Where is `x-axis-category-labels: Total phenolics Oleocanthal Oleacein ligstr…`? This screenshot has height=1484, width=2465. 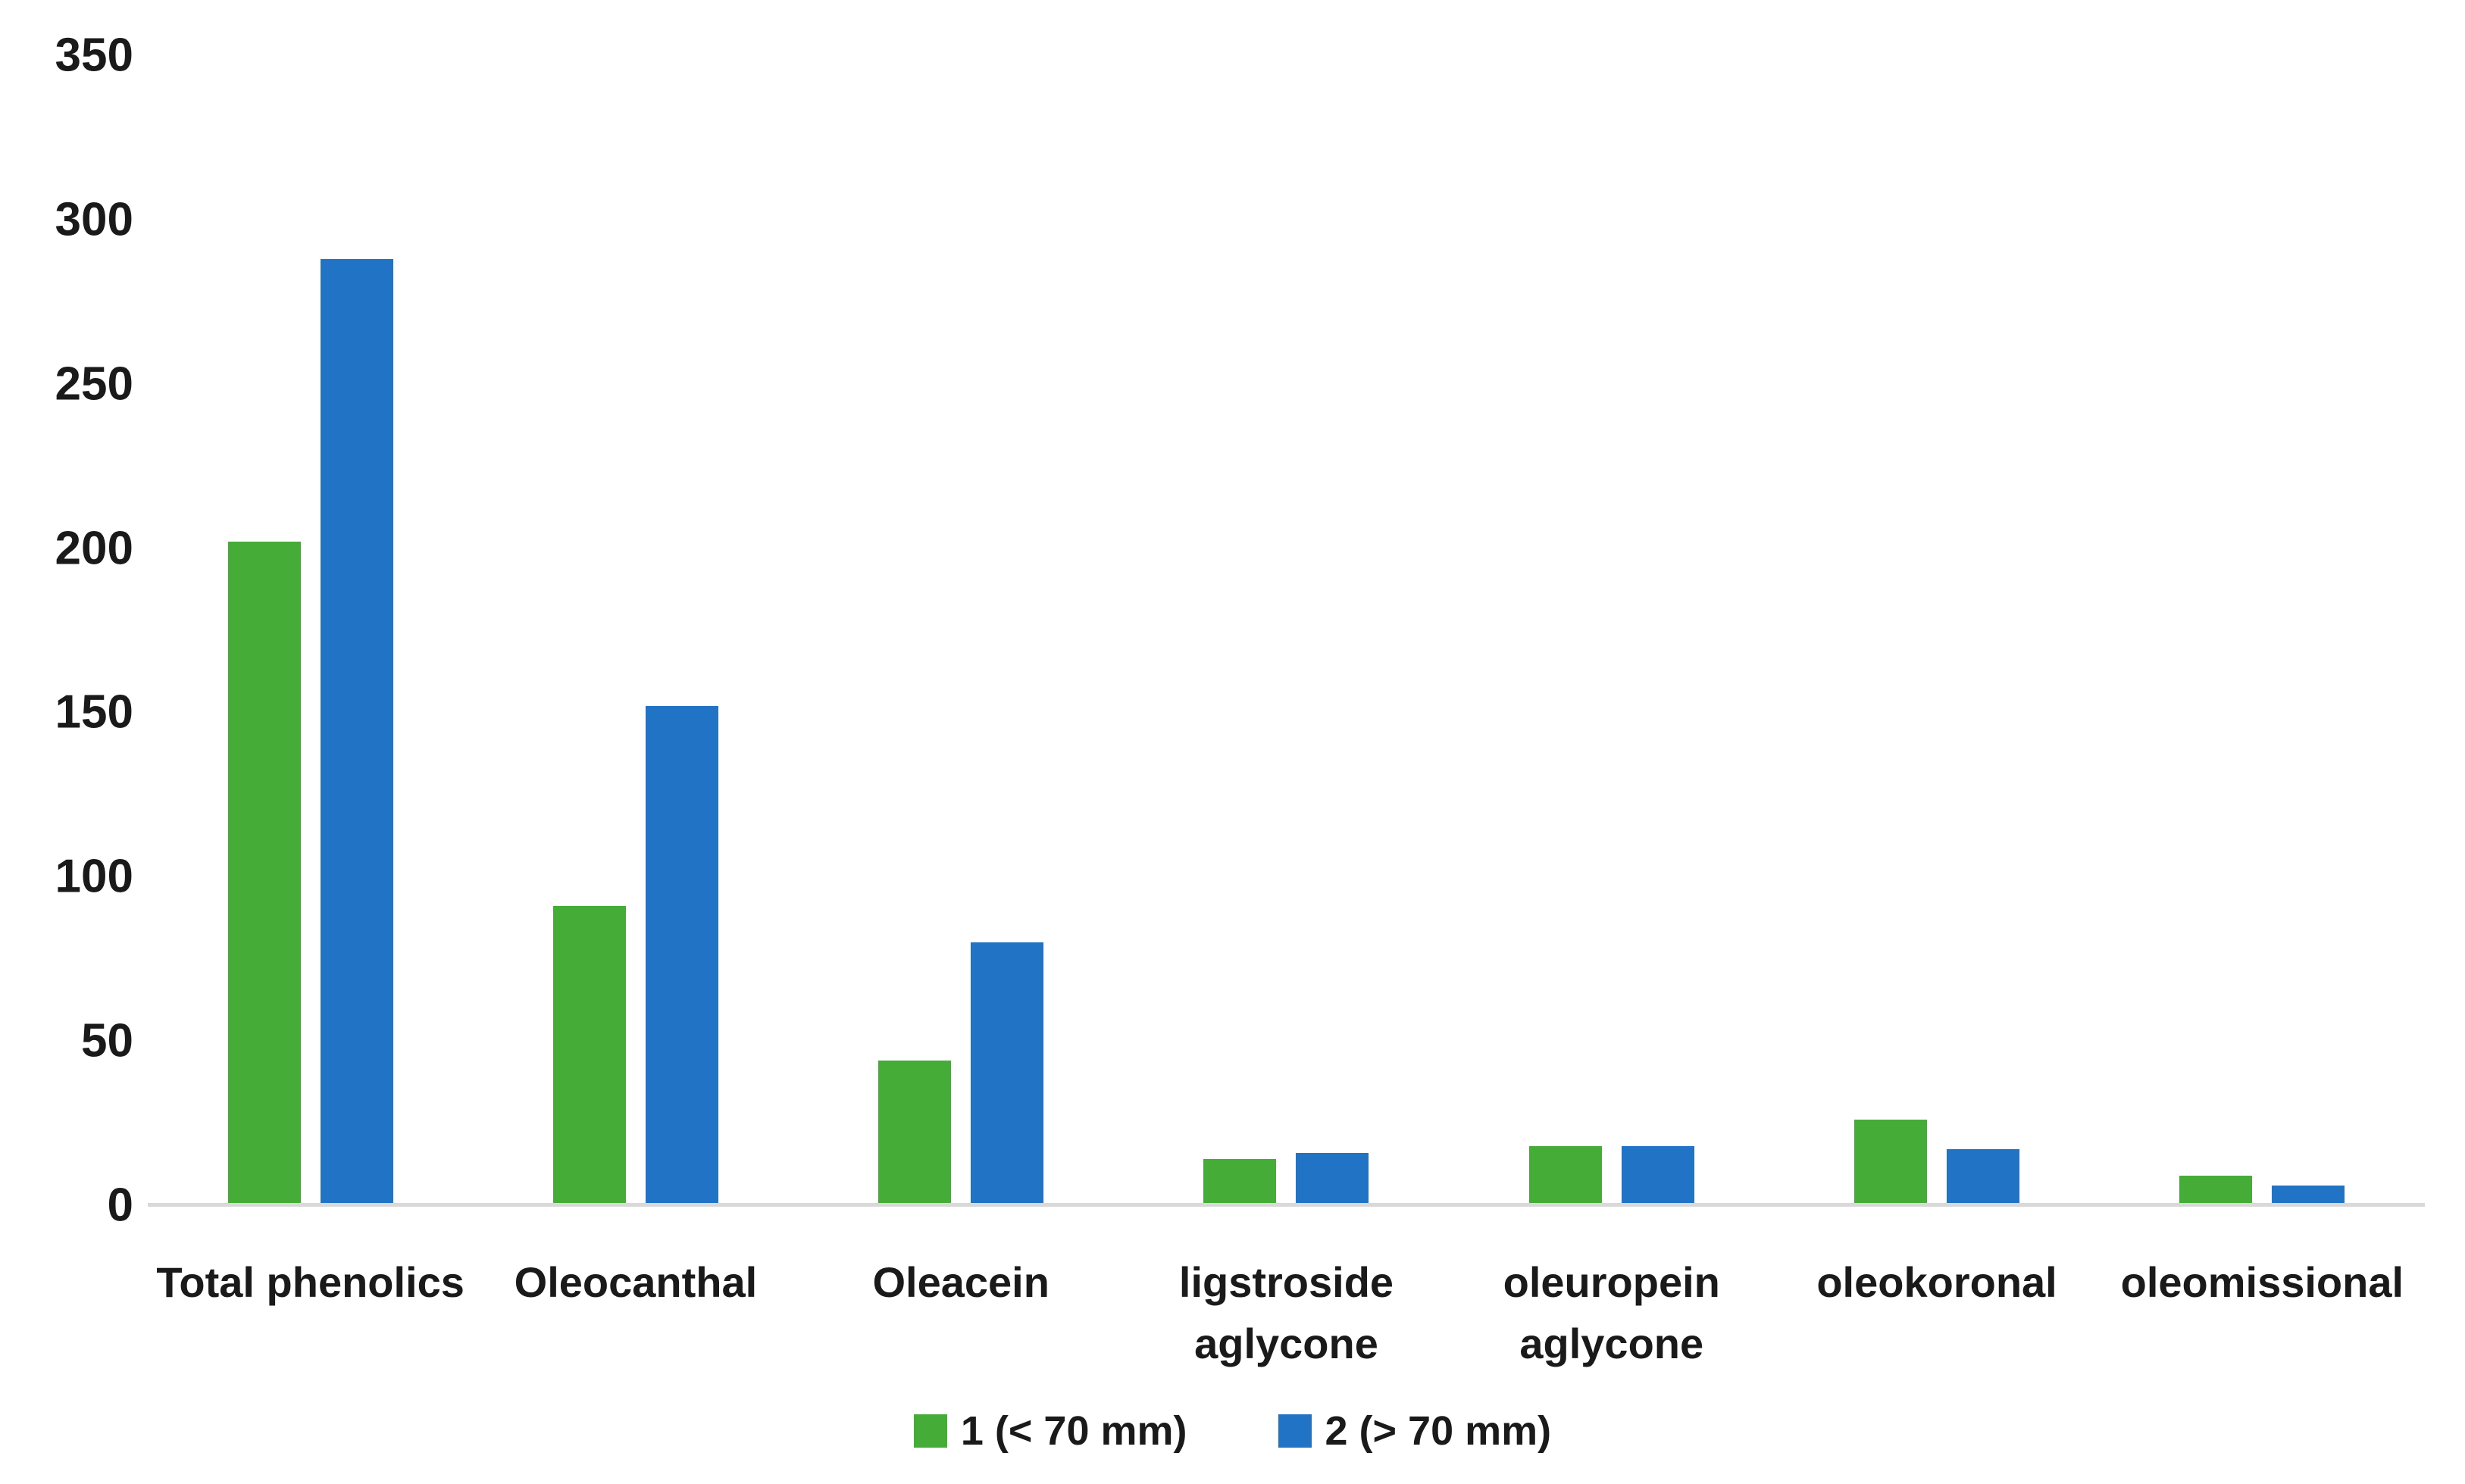 x-axis-category-labels: Total phenolics Oleocanthal Oleacein ligstr… is located at coordinates (1286, 1312).